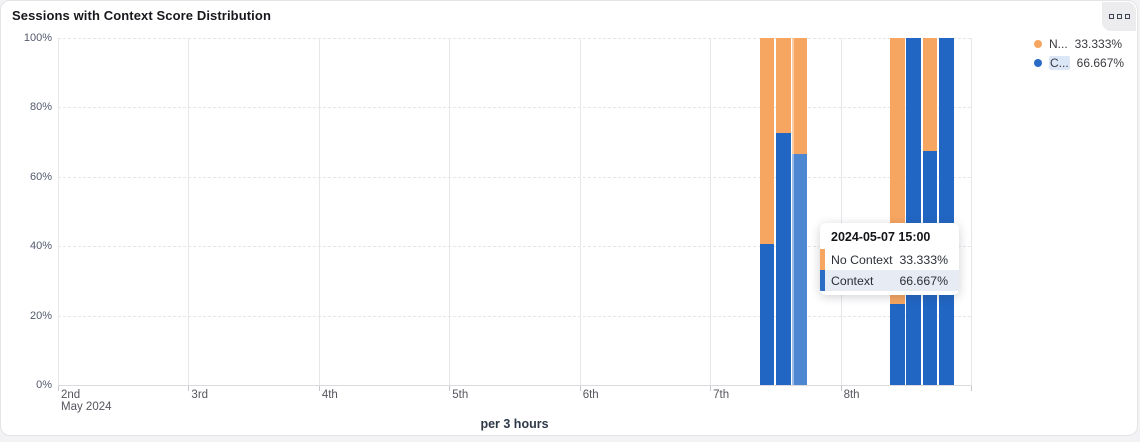 This screenshot has height=442, width=1140. What do you see at coordinates (1098, 44) in the screenshot?
I see `legend-series-value: 33.333%` at bounding box center [1098, 44].